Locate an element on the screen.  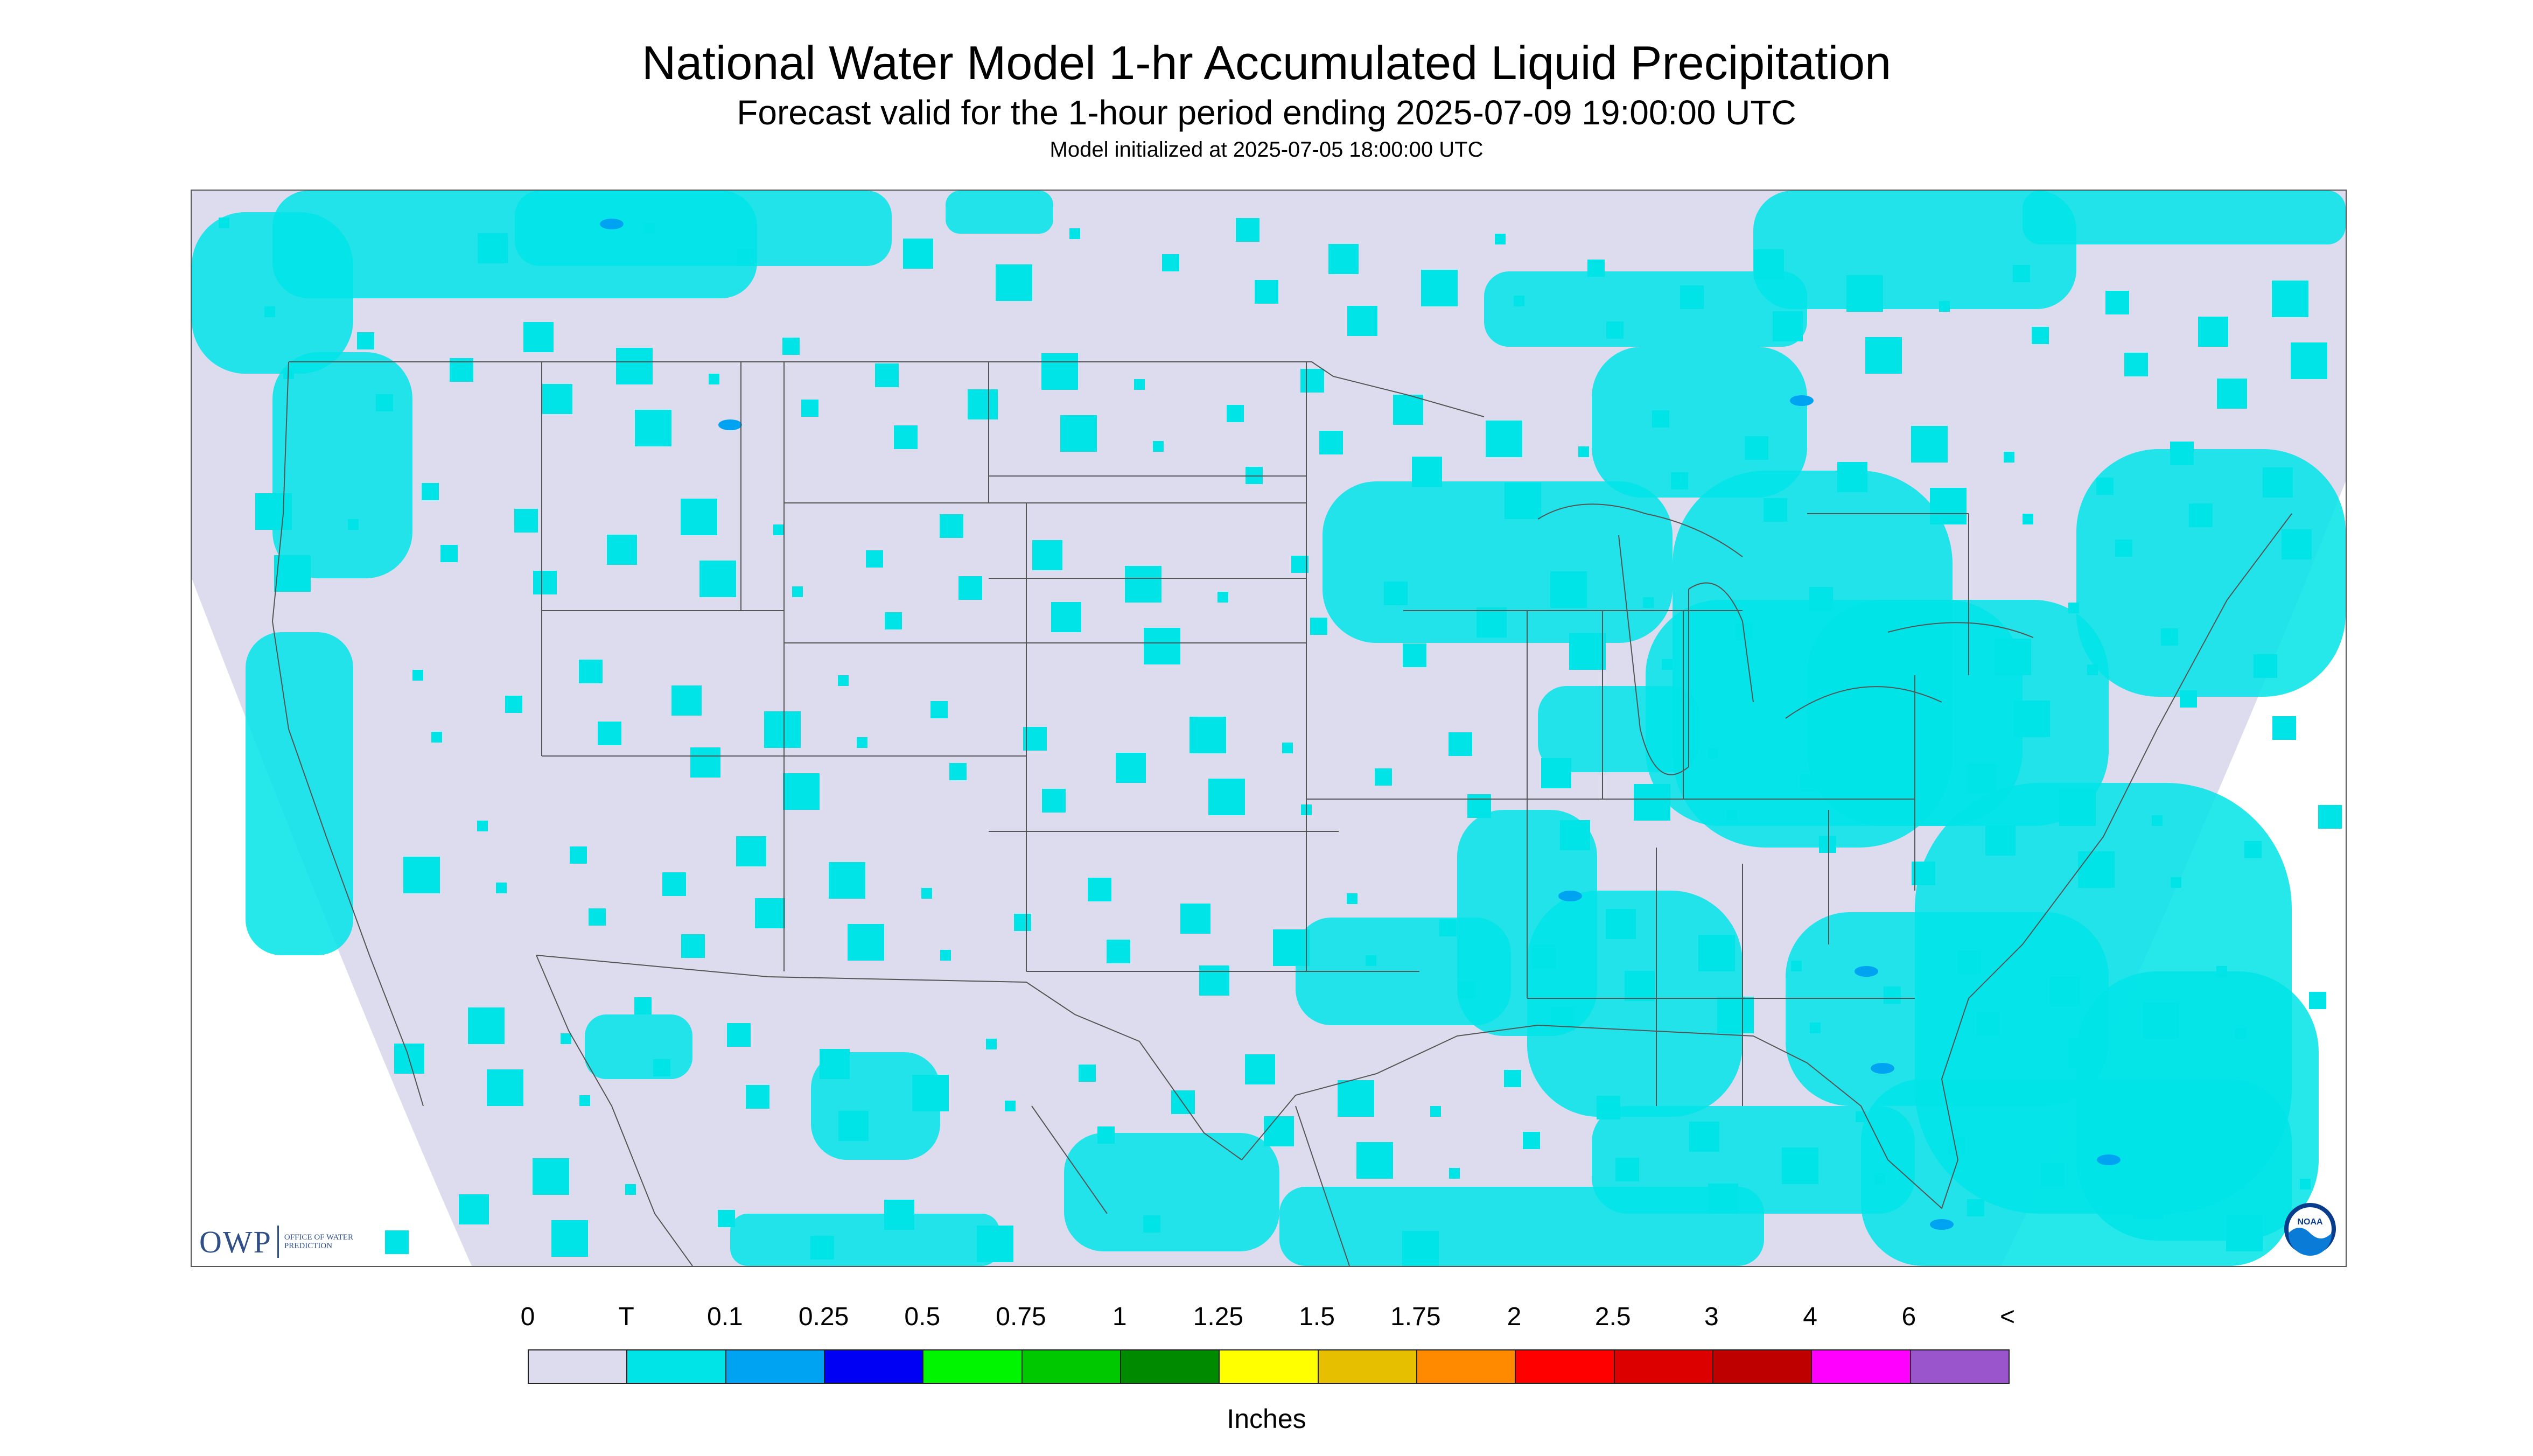
legend-tick-label: 0 is located at coordinates (527, 1317).